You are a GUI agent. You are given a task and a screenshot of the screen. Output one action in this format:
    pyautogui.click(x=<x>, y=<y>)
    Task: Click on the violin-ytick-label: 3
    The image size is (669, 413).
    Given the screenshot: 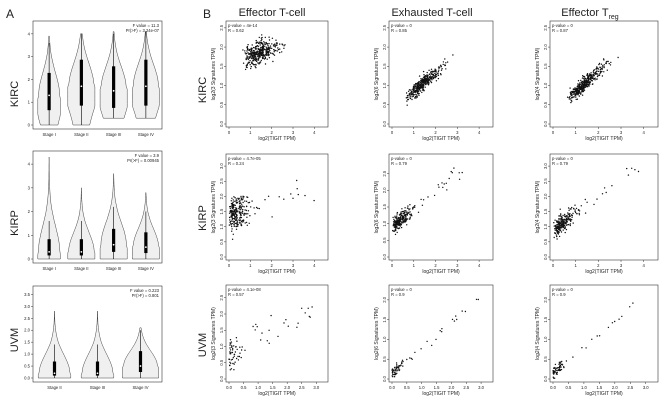 What is the action you would take?
    pyautogui.click(x=29, y=187)
    